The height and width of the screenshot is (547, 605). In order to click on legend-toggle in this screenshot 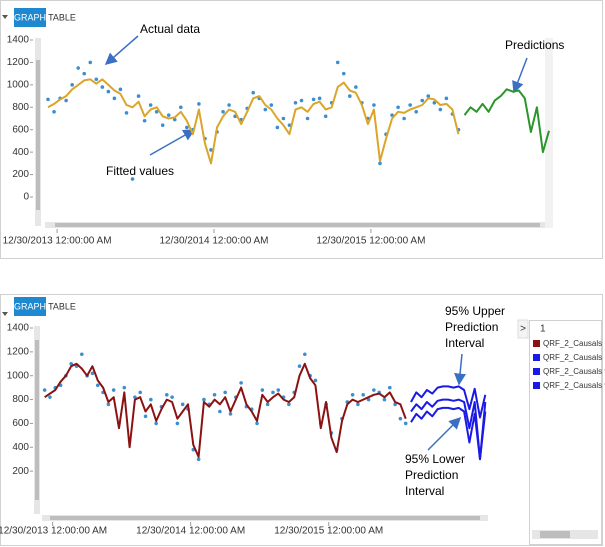, I will do `click(523, 329)`.